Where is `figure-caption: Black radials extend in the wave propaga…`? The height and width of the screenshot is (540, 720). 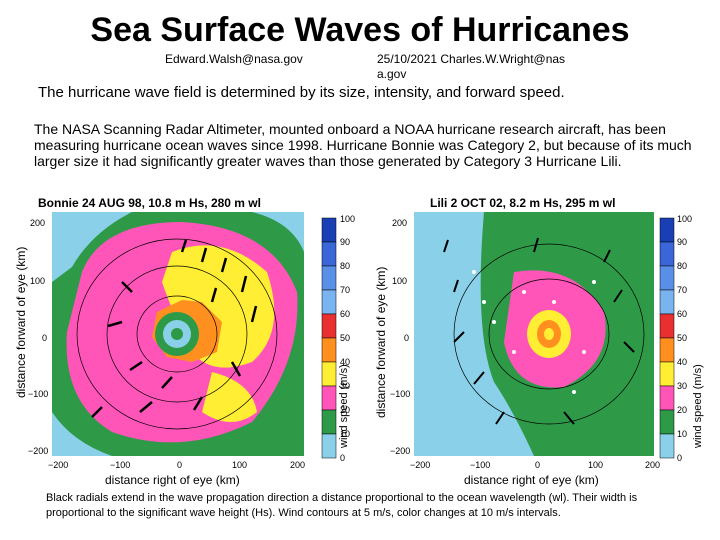
figure-caption: Black radials extend in the wave propaga… is located at coordinates (342, 505).